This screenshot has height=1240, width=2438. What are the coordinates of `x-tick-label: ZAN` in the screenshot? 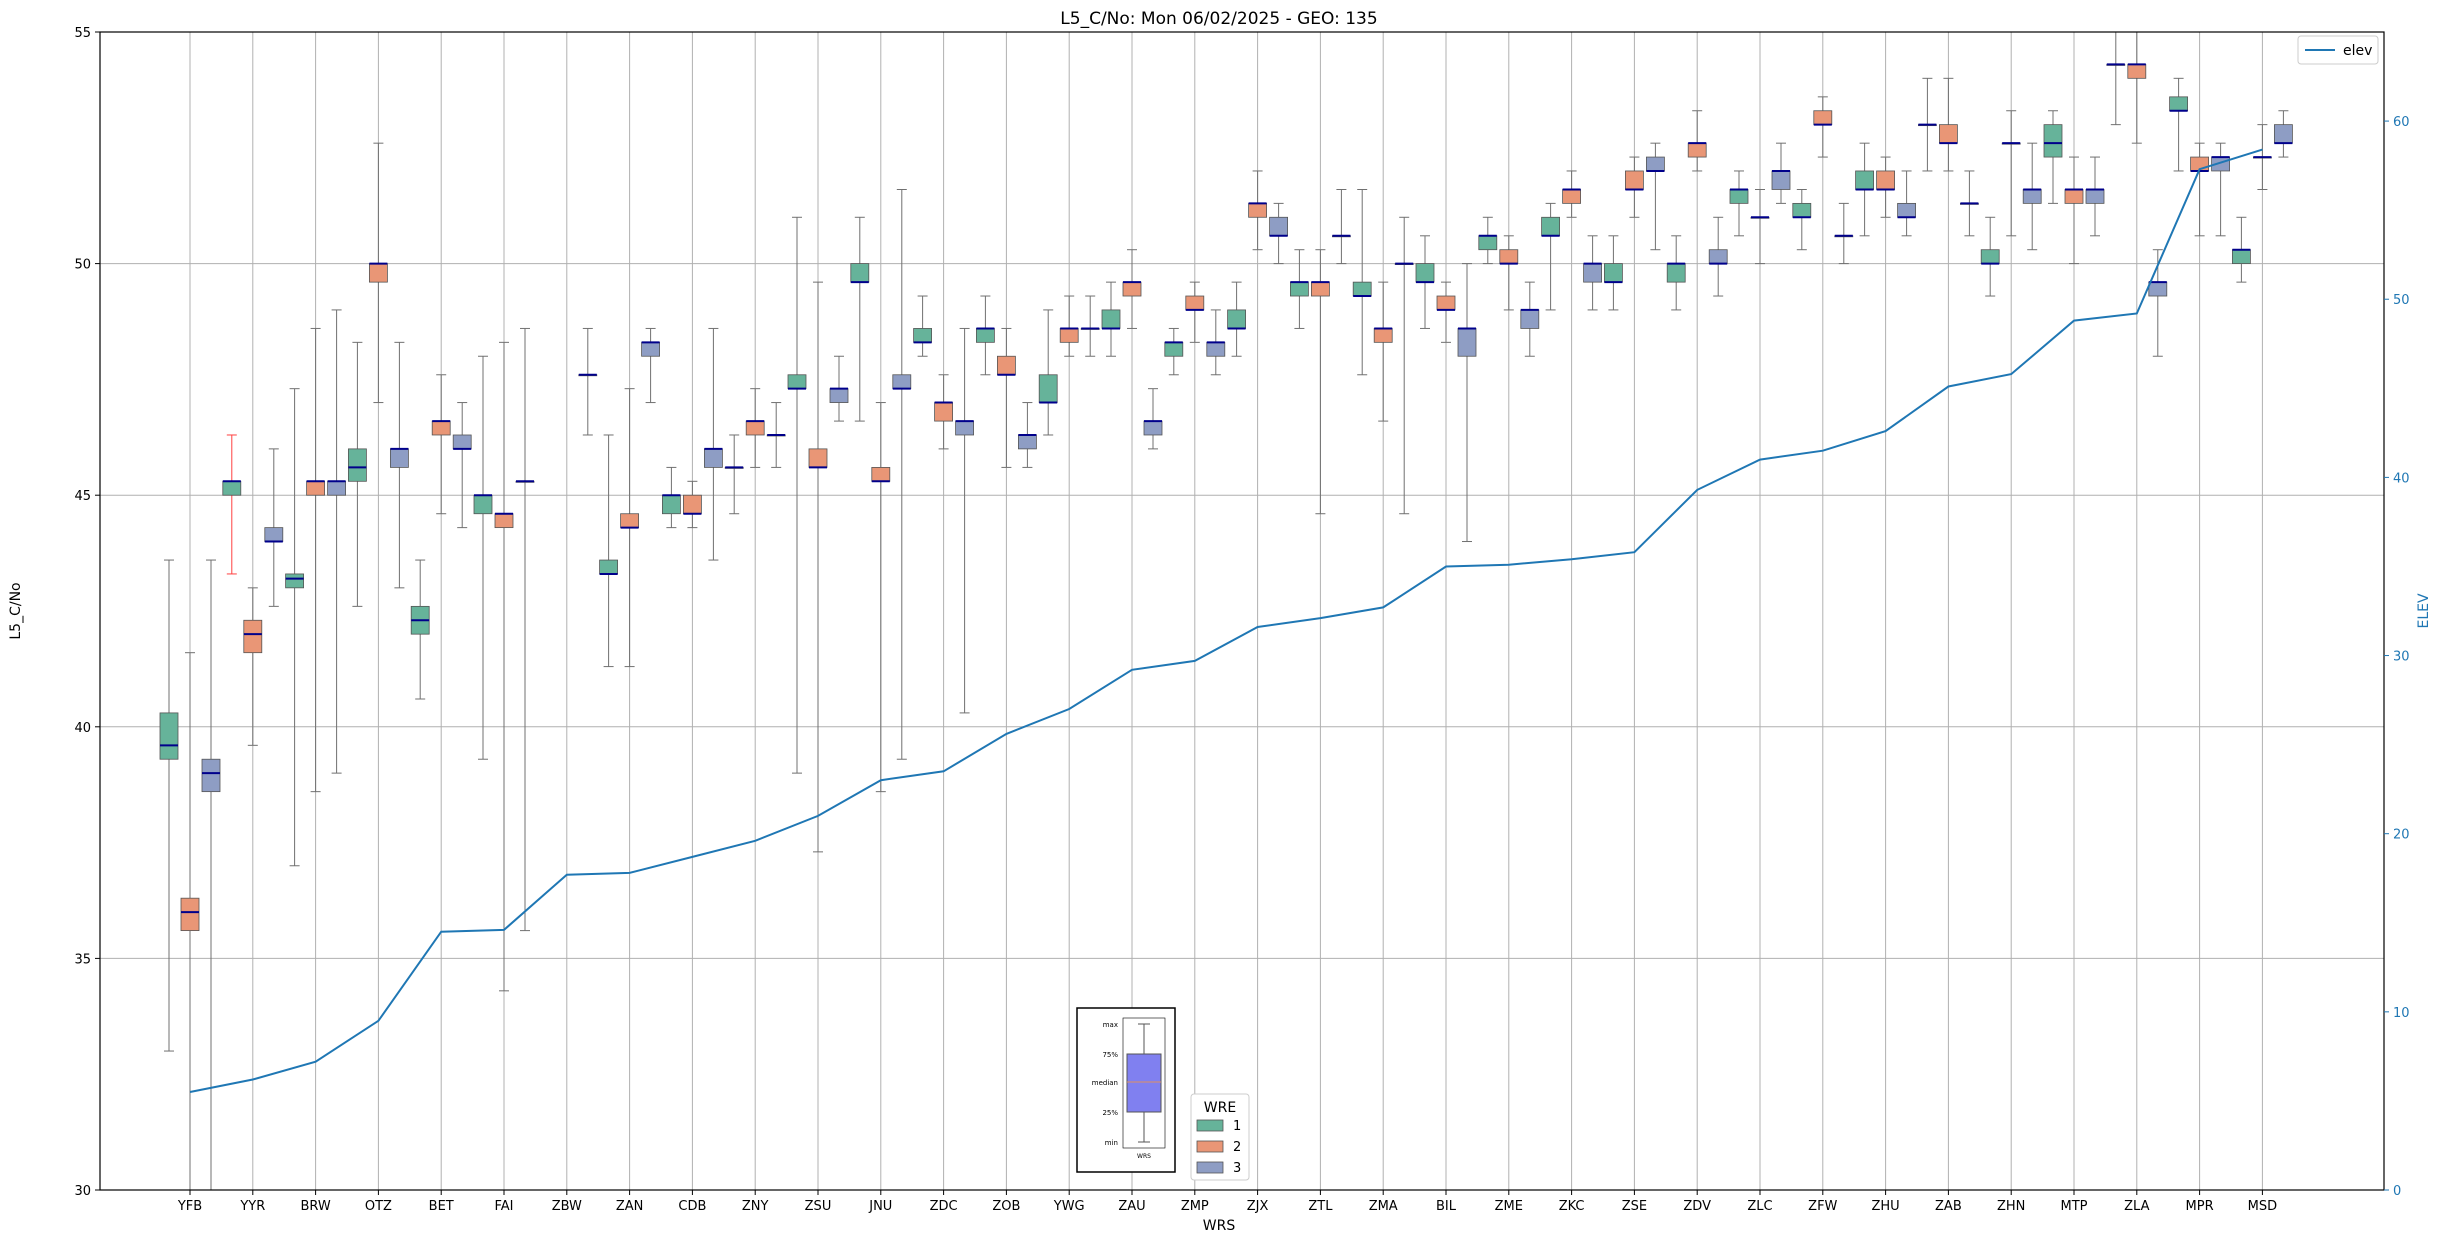 It's located at (630, 1206).